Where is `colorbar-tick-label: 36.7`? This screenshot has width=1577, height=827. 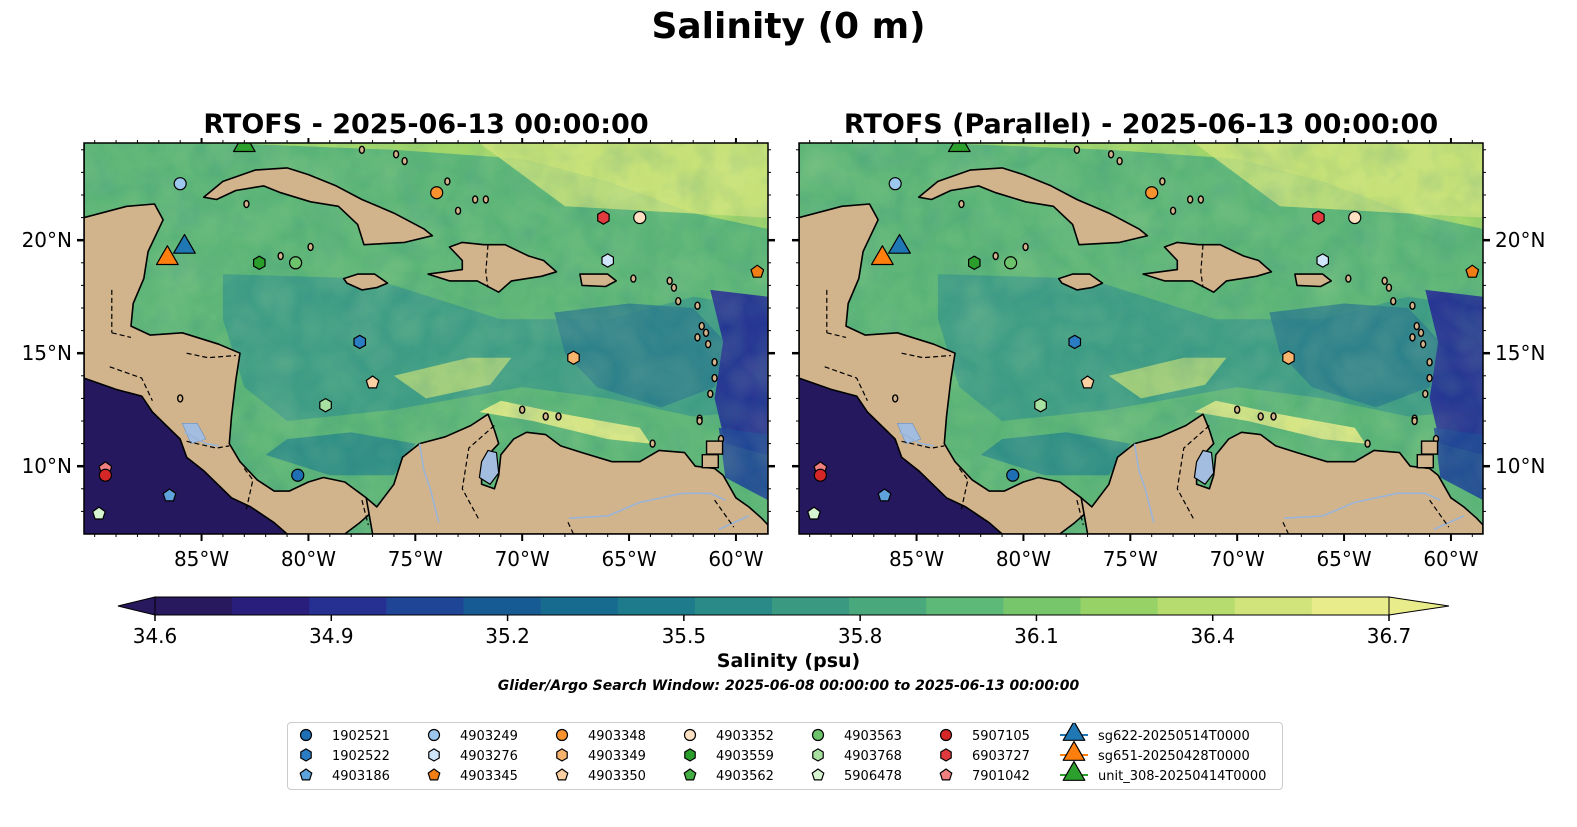
colorbar-tick-label: 36.7 is located at coordinates (1389, 636).